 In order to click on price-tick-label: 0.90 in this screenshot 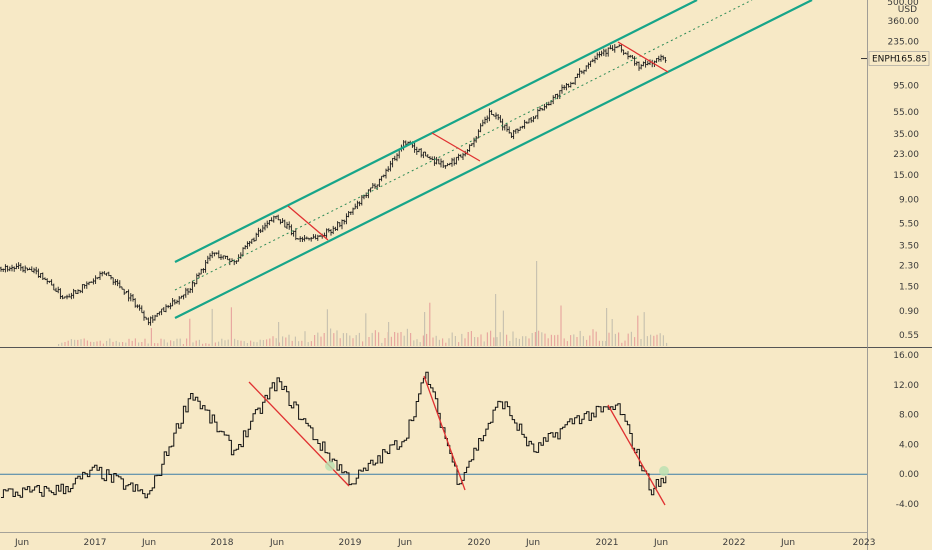, I will do `click(909, 312)`.